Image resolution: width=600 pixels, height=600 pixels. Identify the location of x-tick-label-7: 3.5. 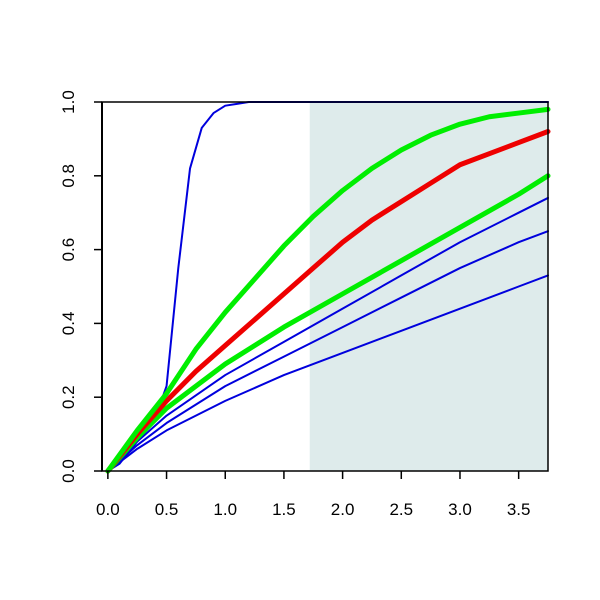
(519, 509).